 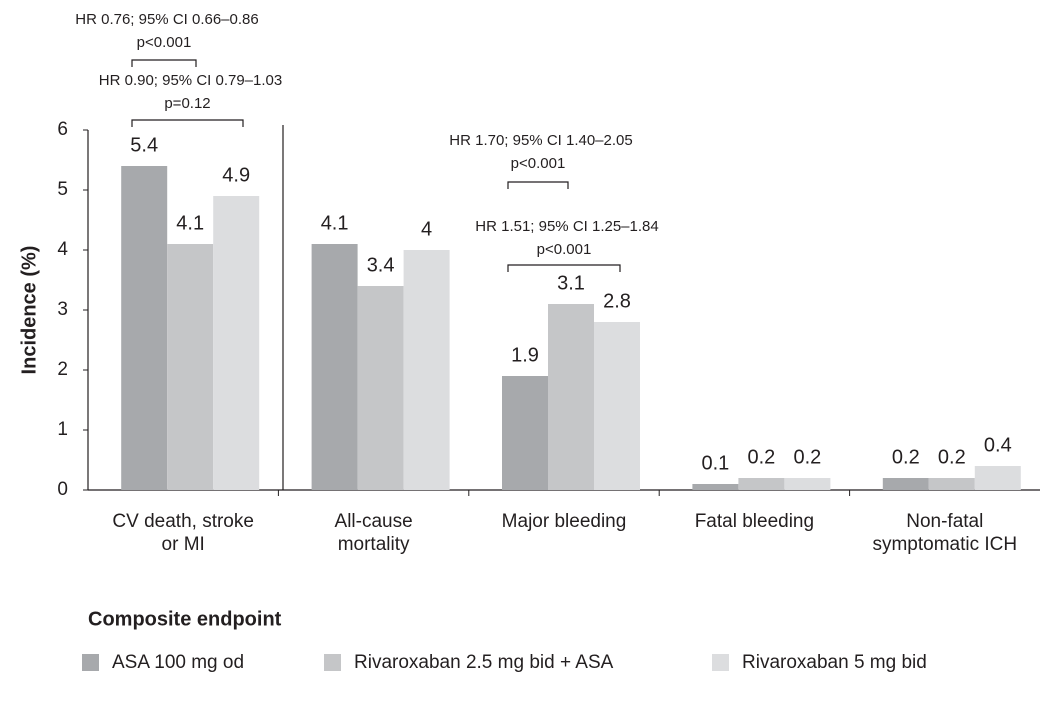 I want to click on value-label: 5.4, so click(x=144, y=145).